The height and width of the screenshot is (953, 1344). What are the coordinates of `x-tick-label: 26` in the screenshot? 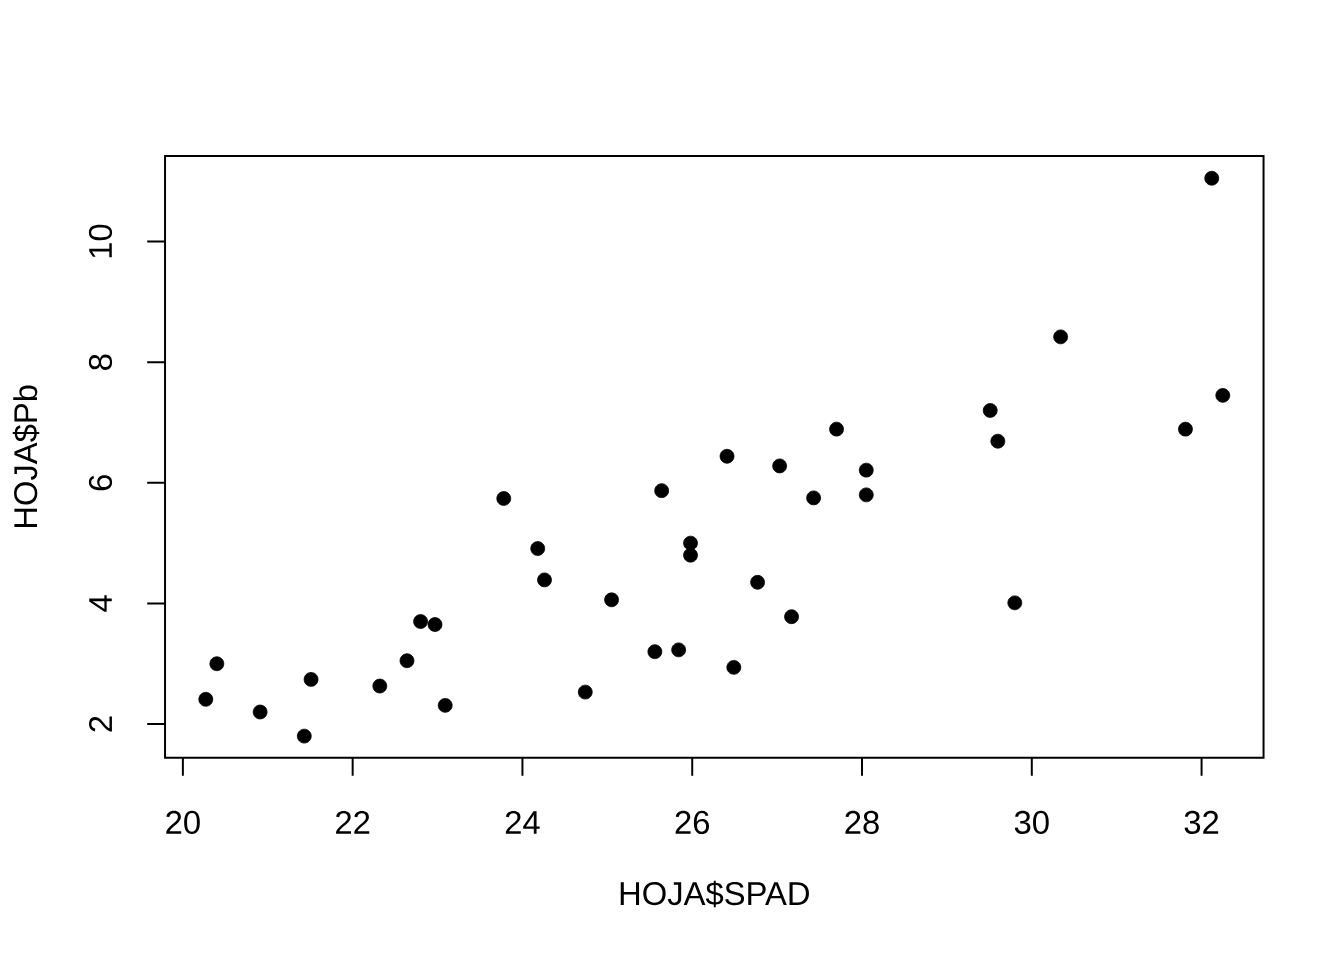 It's located at (692, 822).